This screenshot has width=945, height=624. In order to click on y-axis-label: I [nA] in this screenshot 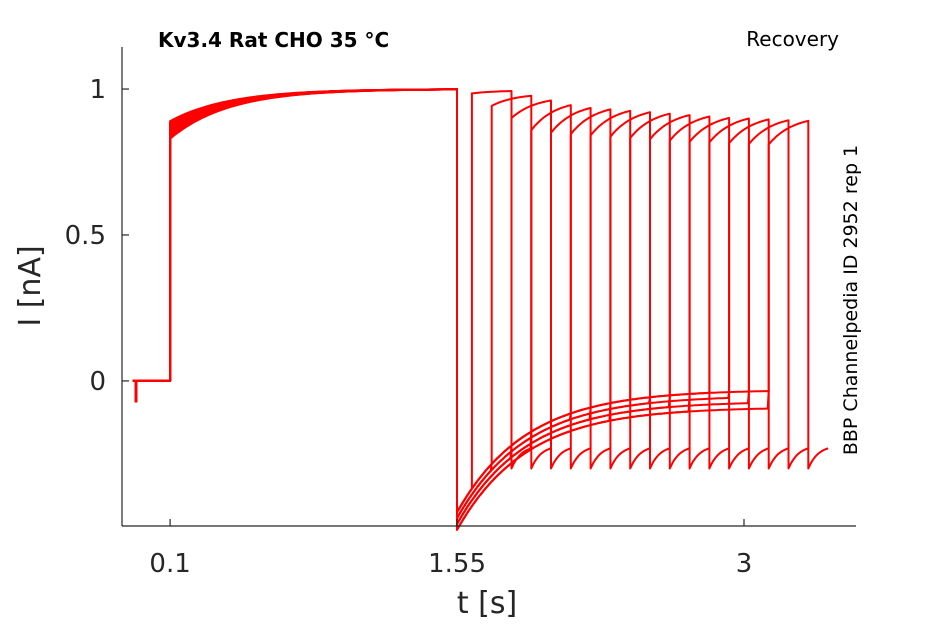, I will do `click(30, 285)`.